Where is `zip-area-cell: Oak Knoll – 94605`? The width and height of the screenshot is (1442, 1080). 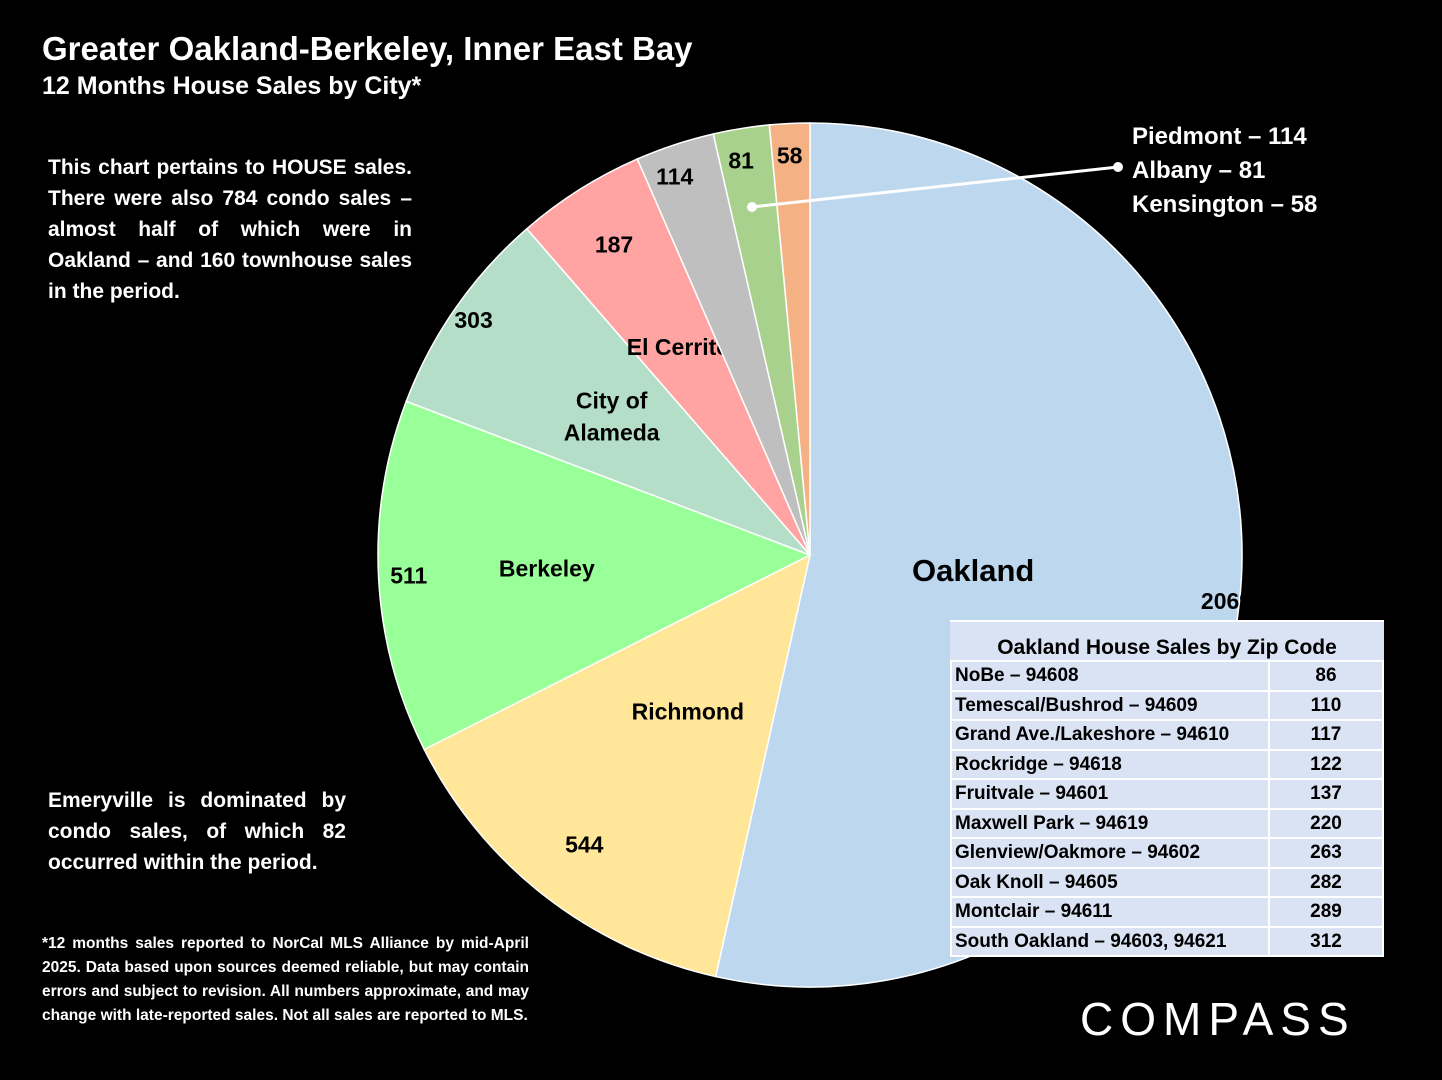 zip-area-cell: Oak Knoll – 94605 is located at coordinates (1110, 882).